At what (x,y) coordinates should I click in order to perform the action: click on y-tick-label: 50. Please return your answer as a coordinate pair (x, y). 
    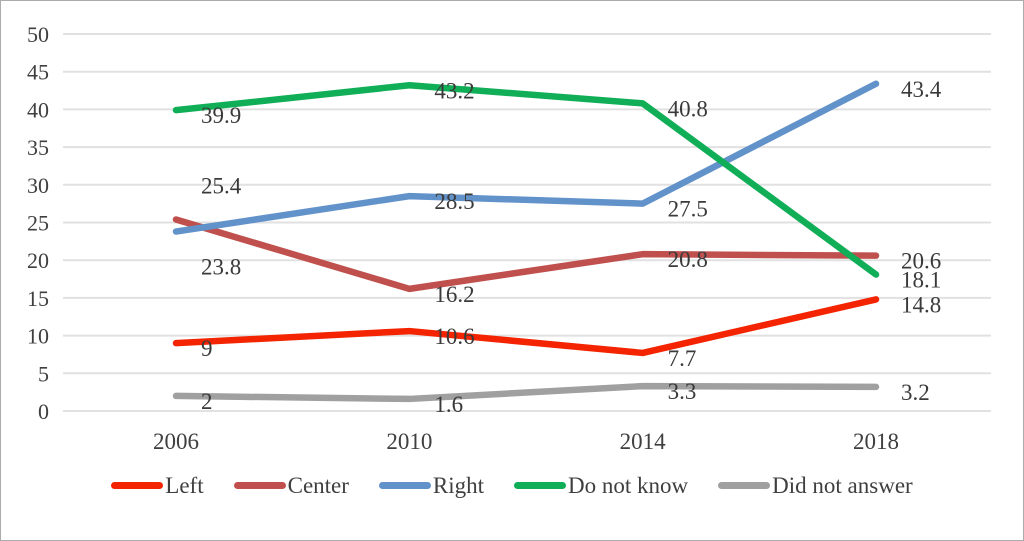
    Looking at the image, I should click on (38, 34).